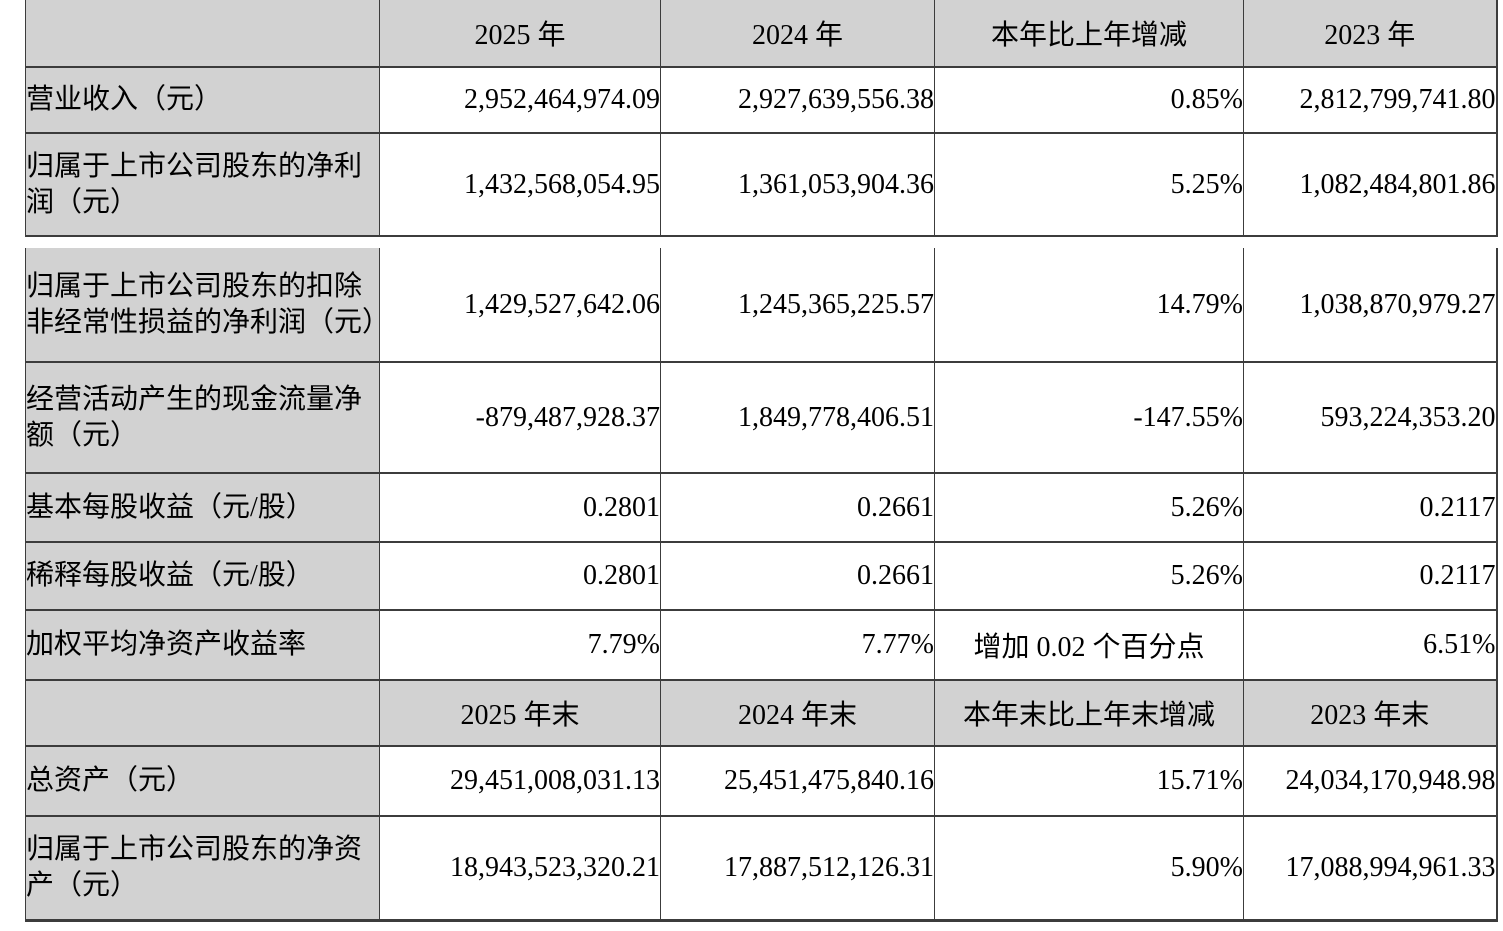 This screenshot has width=1503, height=931. Describe the element at coordinates (202, 645) in the screenshot. I see `row-label-weighted-avg-roe: 加权平均净资产收益率` at that location.